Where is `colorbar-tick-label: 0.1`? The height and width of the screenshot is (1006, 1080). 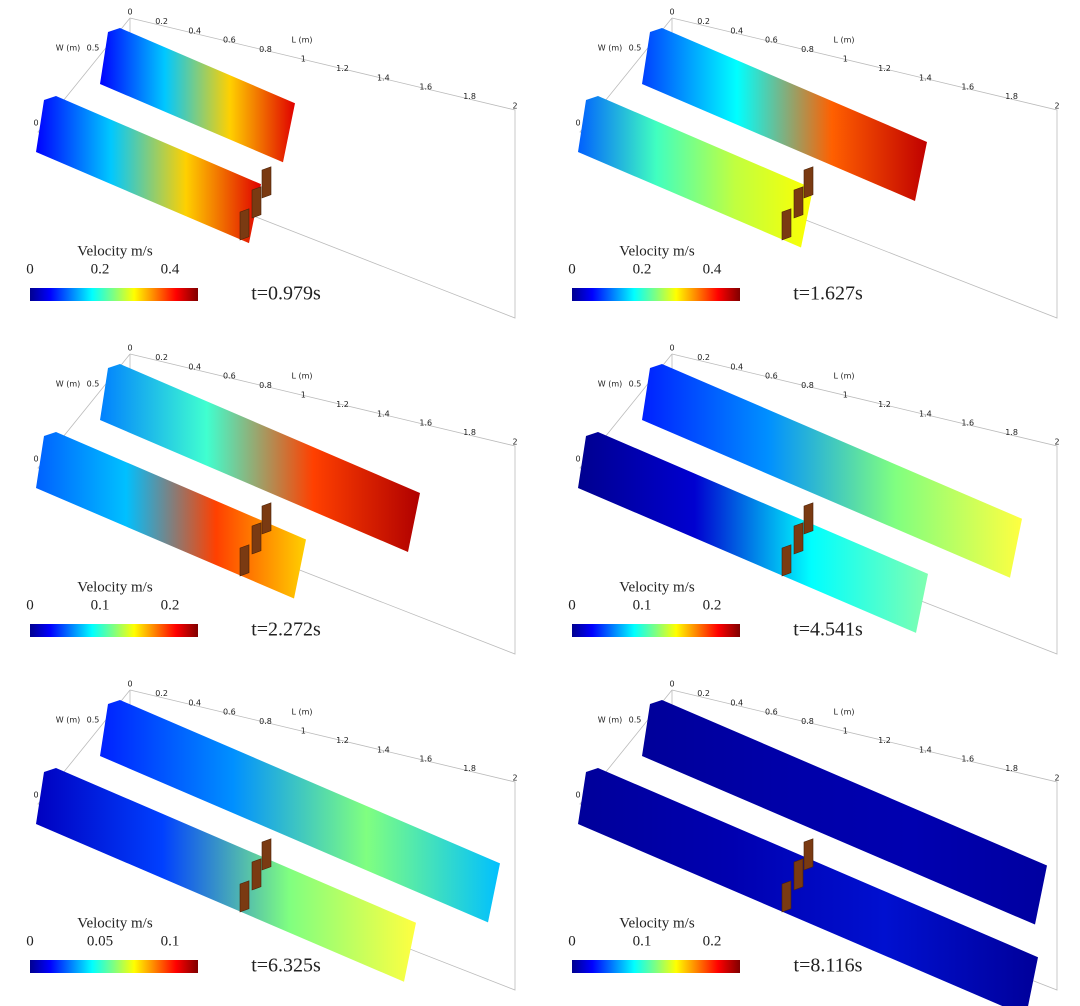 colorbar-tick-label: 0.1 is located at coordinates (642, 941).